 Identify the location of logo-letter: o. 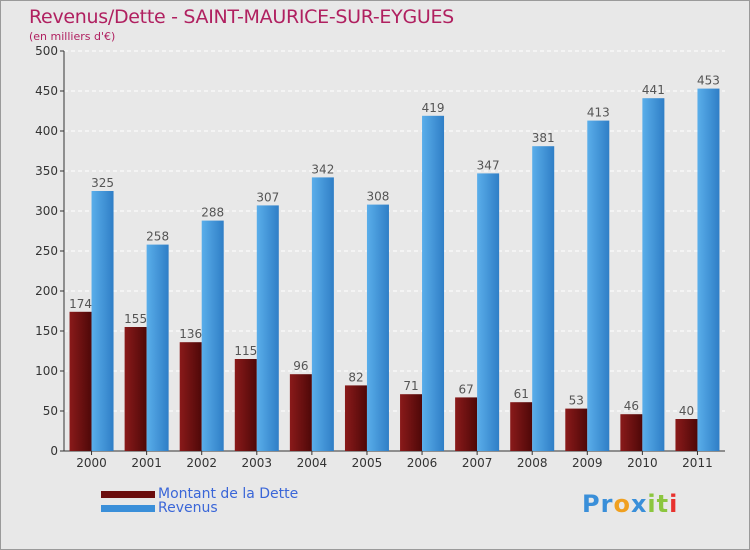
(622, 504).